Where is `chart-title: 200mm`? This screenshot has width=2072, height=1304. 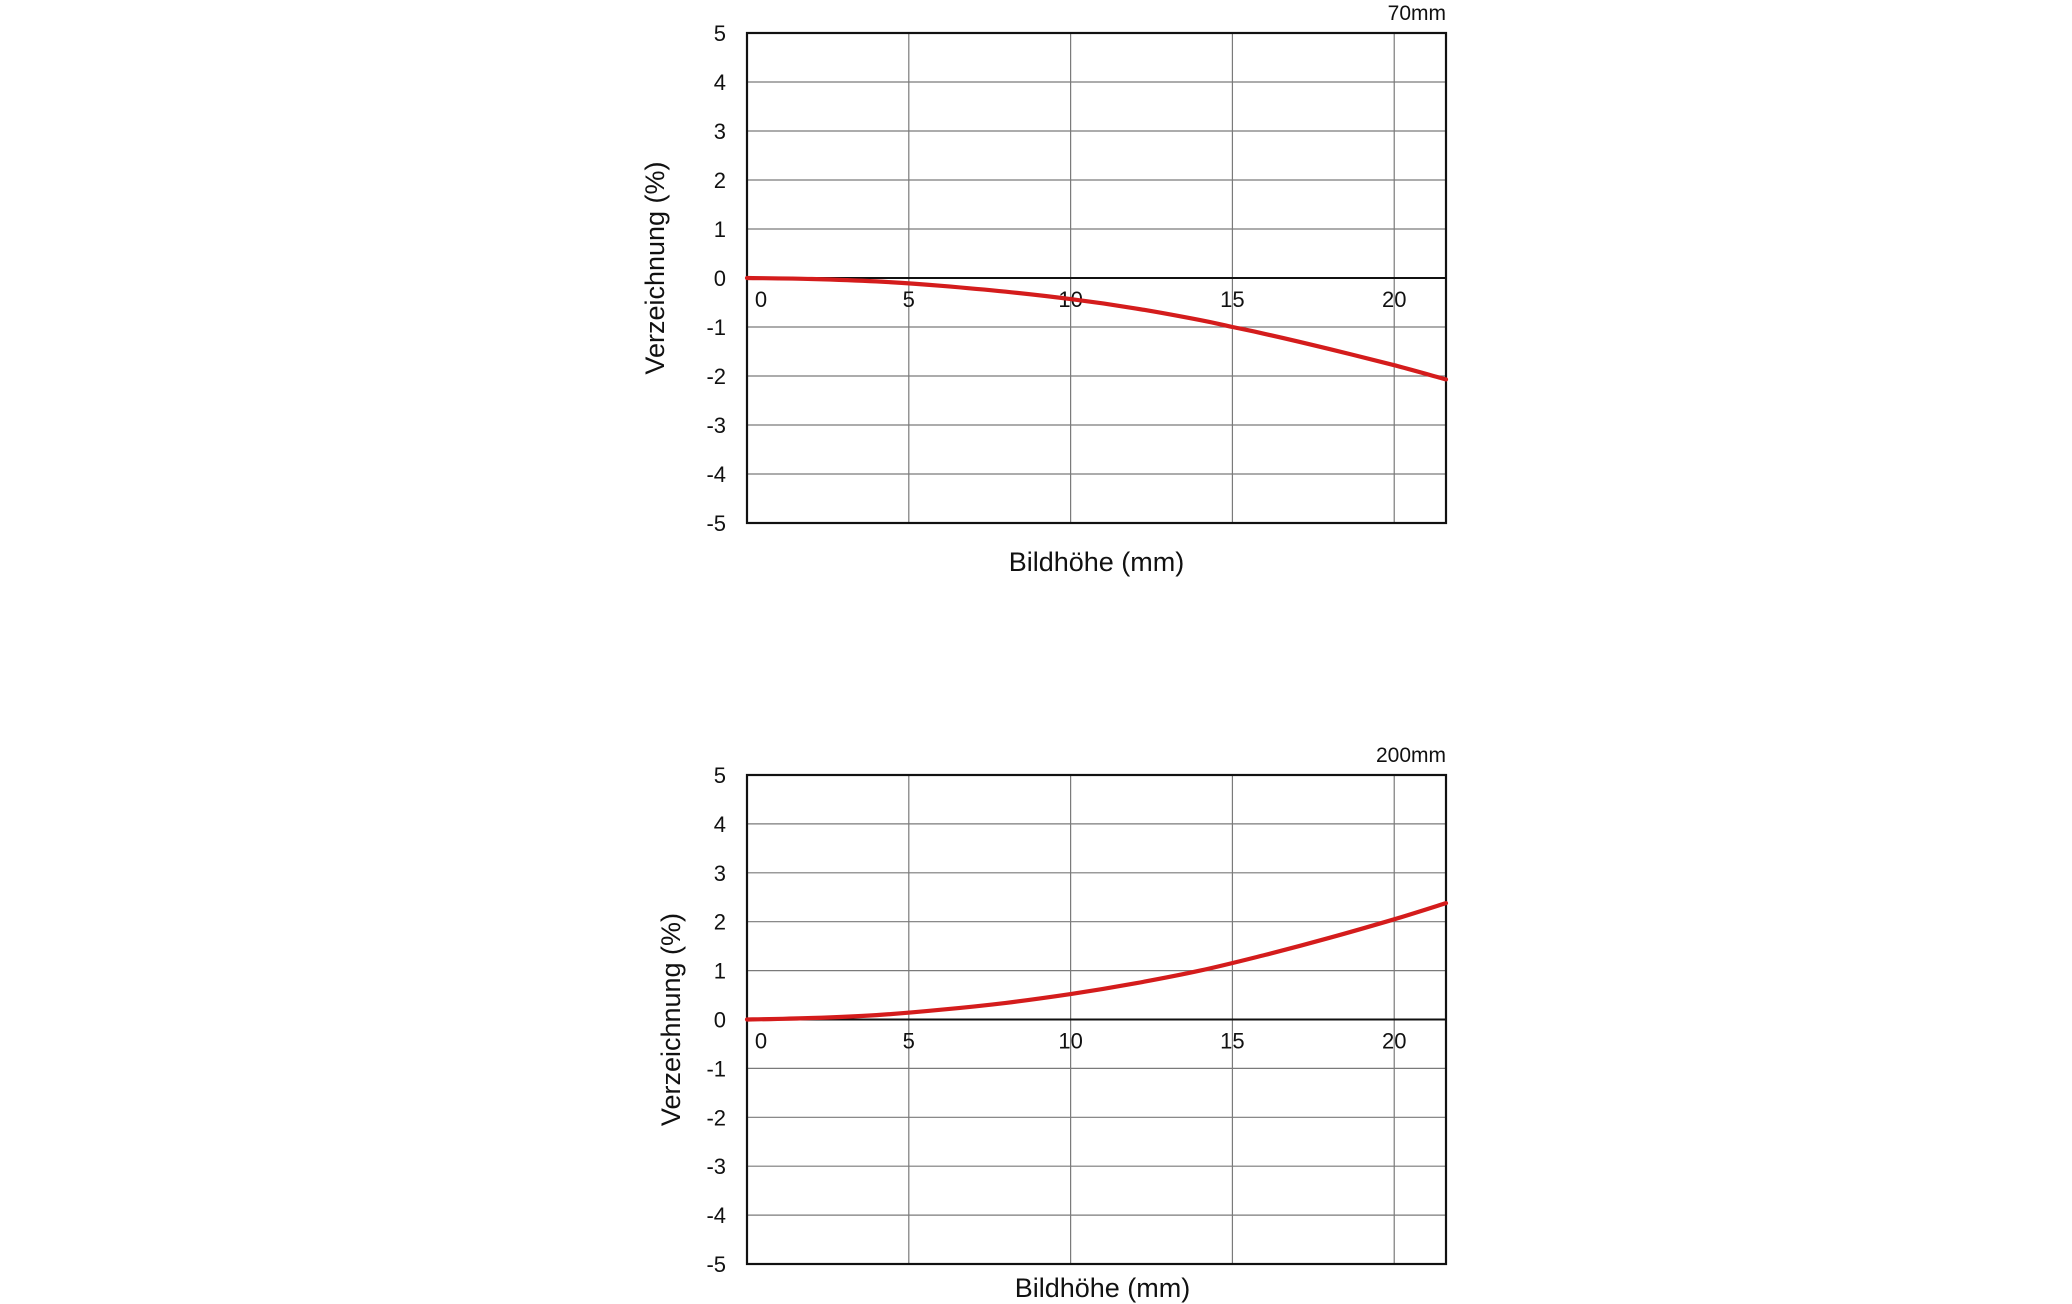
chart-title: 200mm is located at coordinates (1411, 755).